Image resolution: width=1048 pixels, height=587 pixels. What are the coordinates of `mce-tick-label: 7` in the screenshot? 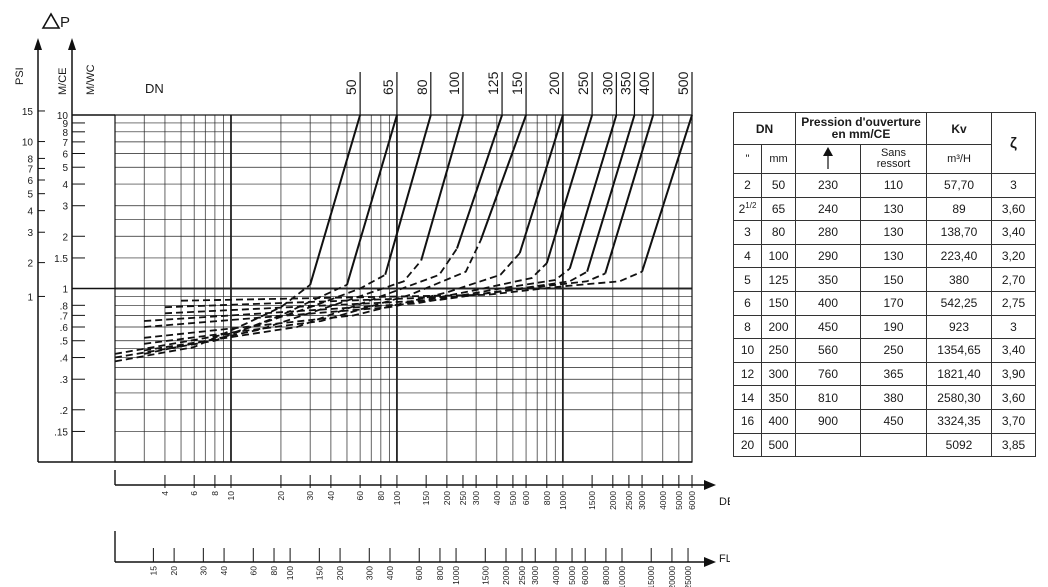 It's located at (65, 143).